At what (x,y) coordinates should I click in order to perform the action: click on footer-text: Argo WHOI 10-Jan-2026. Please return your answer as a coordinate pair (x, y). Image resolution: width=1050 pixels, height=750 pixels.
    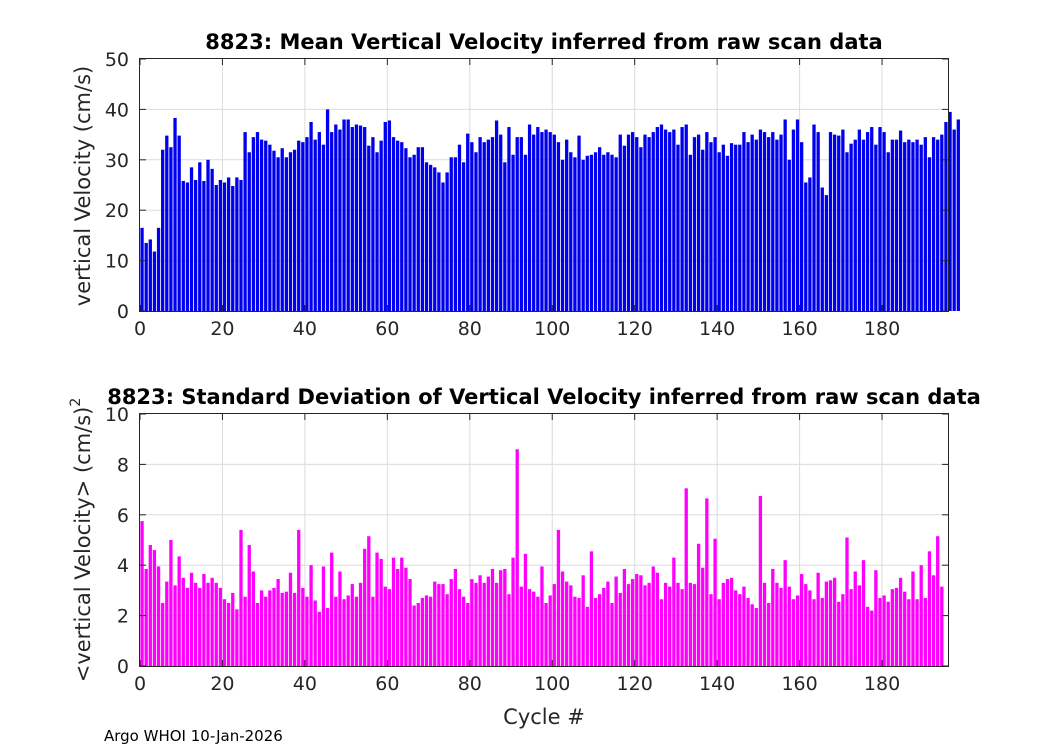
    Looking at the image, I should click on (193, 736).